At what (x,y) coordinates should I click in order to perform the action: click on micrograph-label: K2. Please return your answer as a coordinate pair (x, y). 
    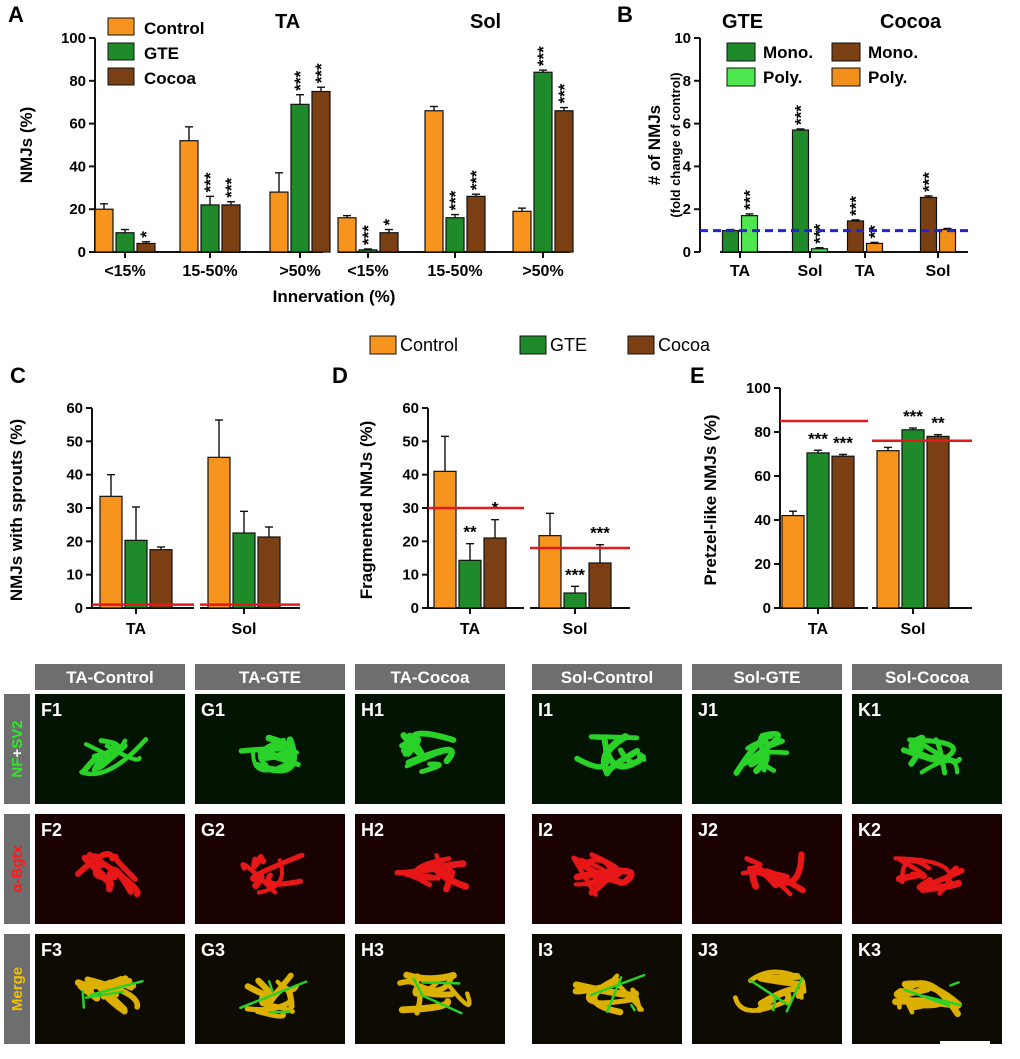
    Looking at the image, I should click on (869, 830).